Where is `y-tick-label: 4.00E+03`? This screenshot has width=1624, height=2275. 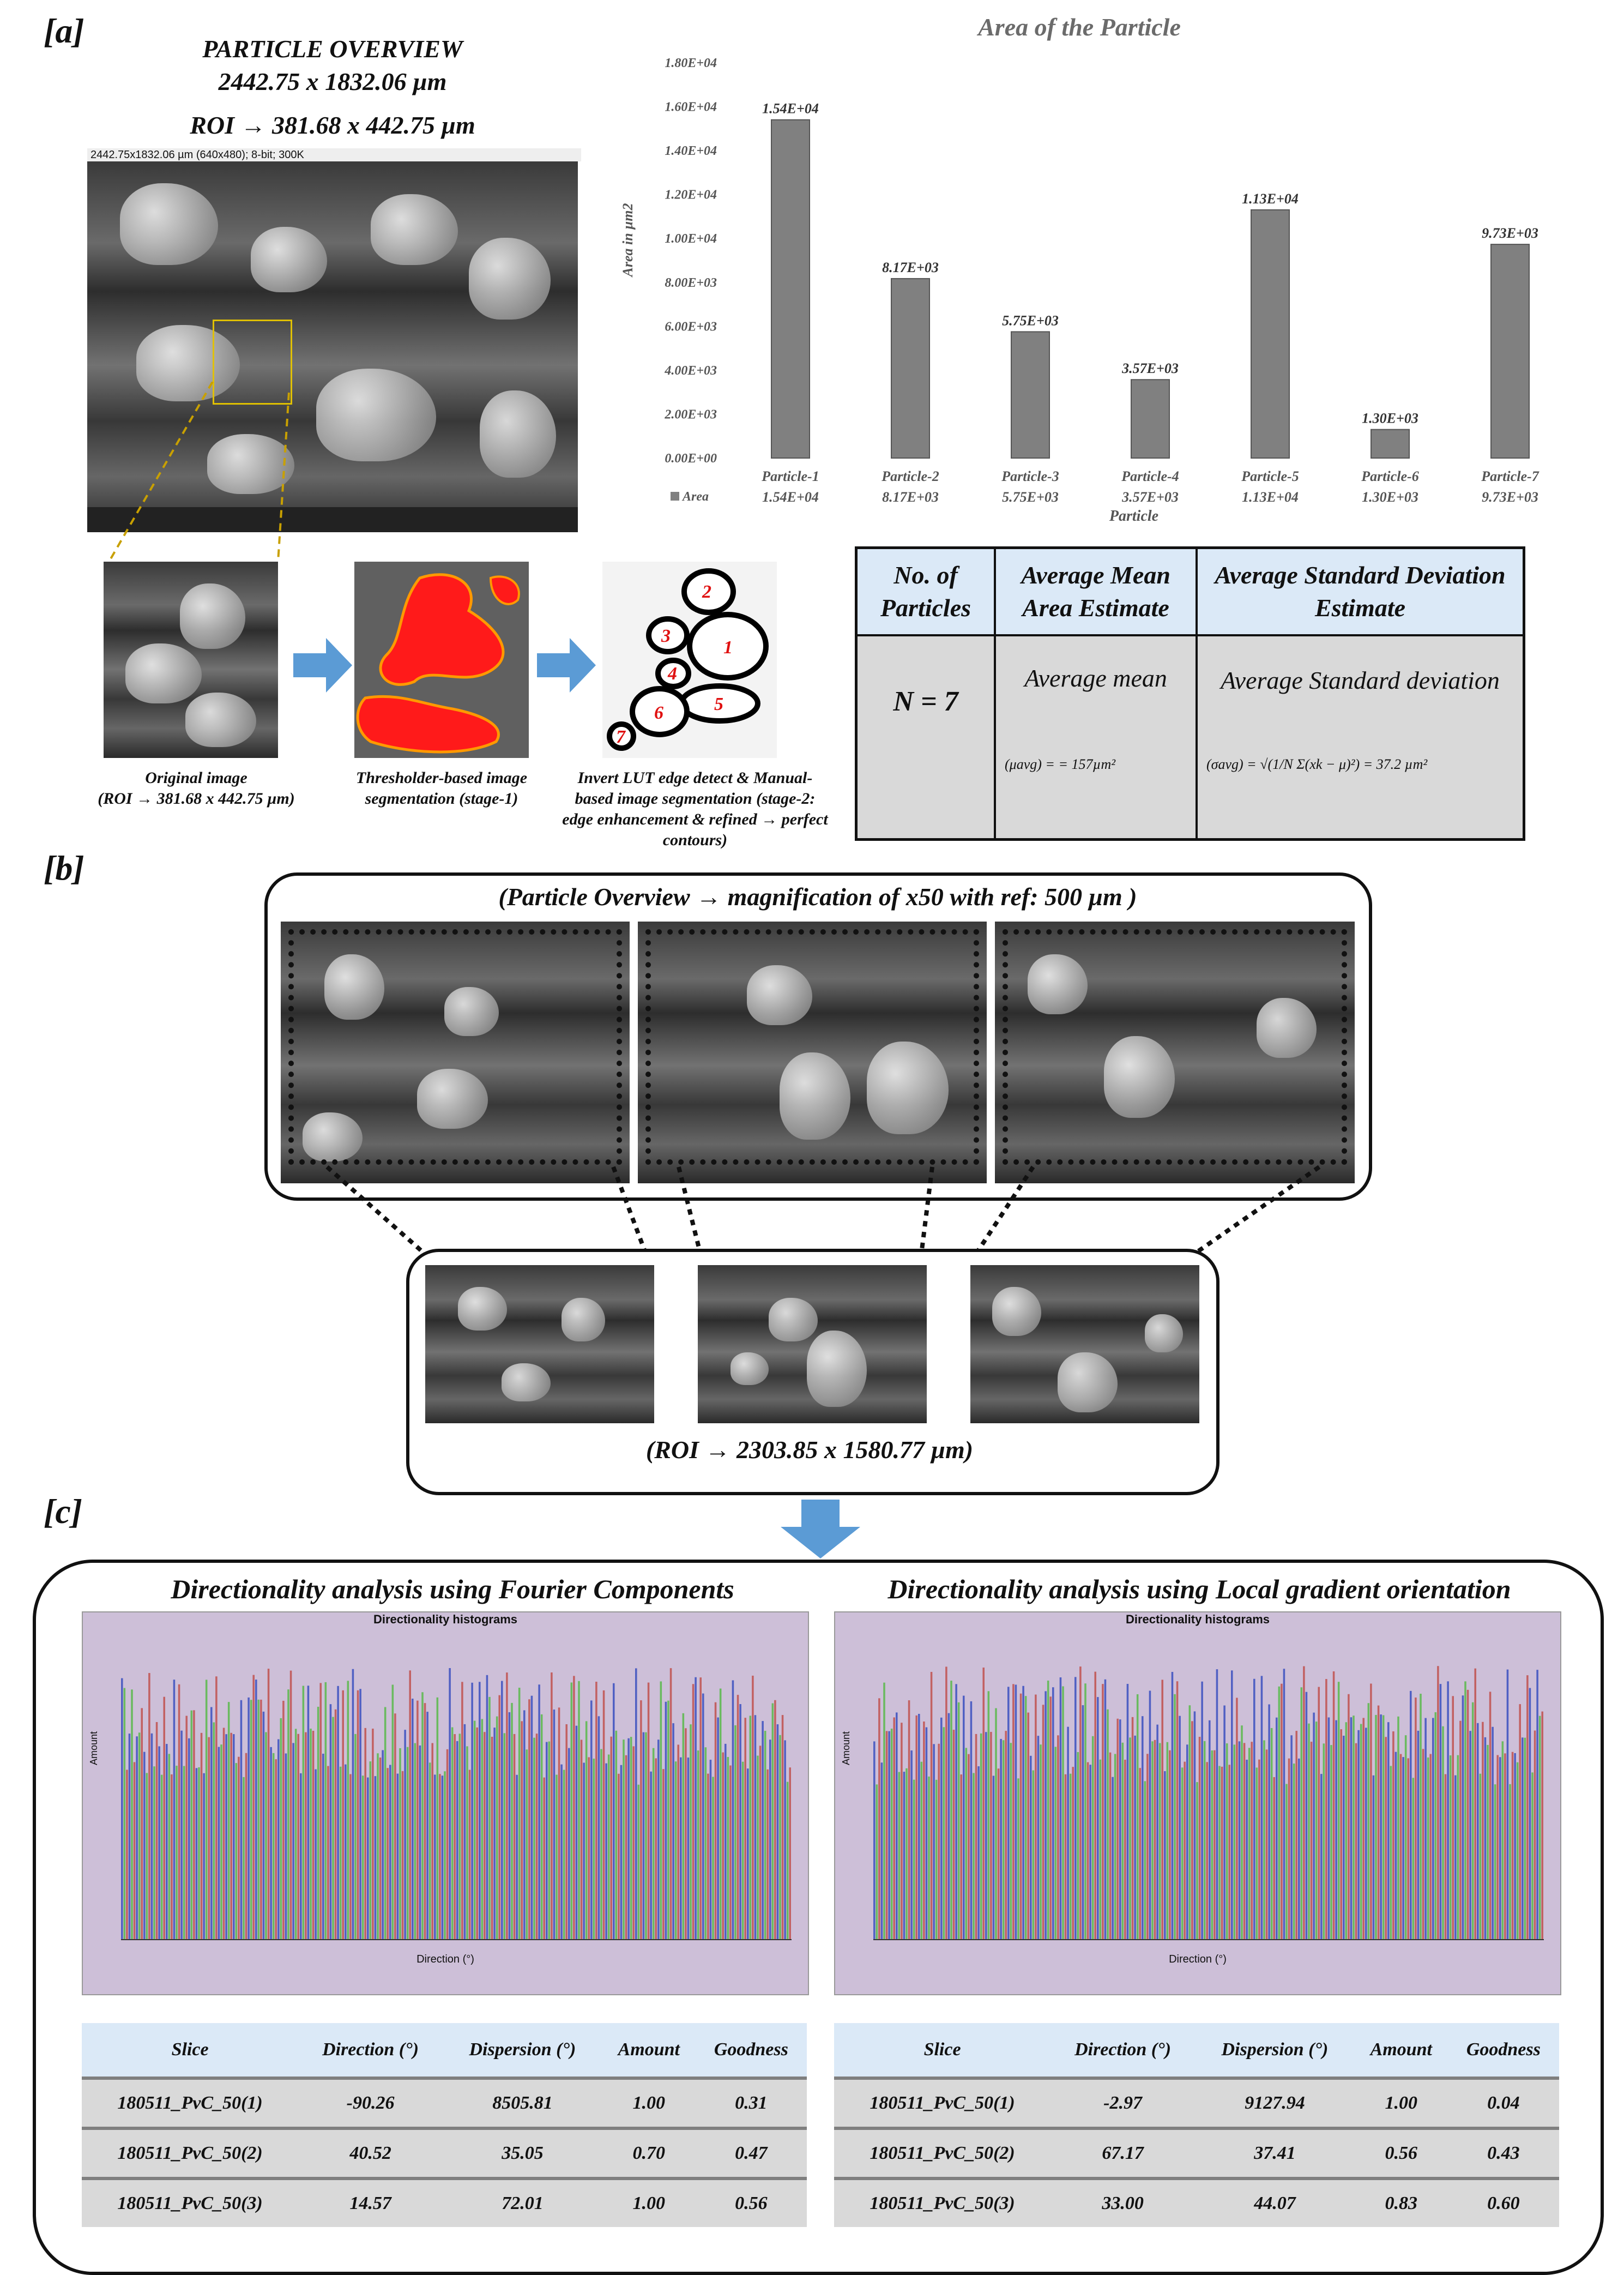
y-tick-label: 4.00E+03 is located at coordinates (690, 371).